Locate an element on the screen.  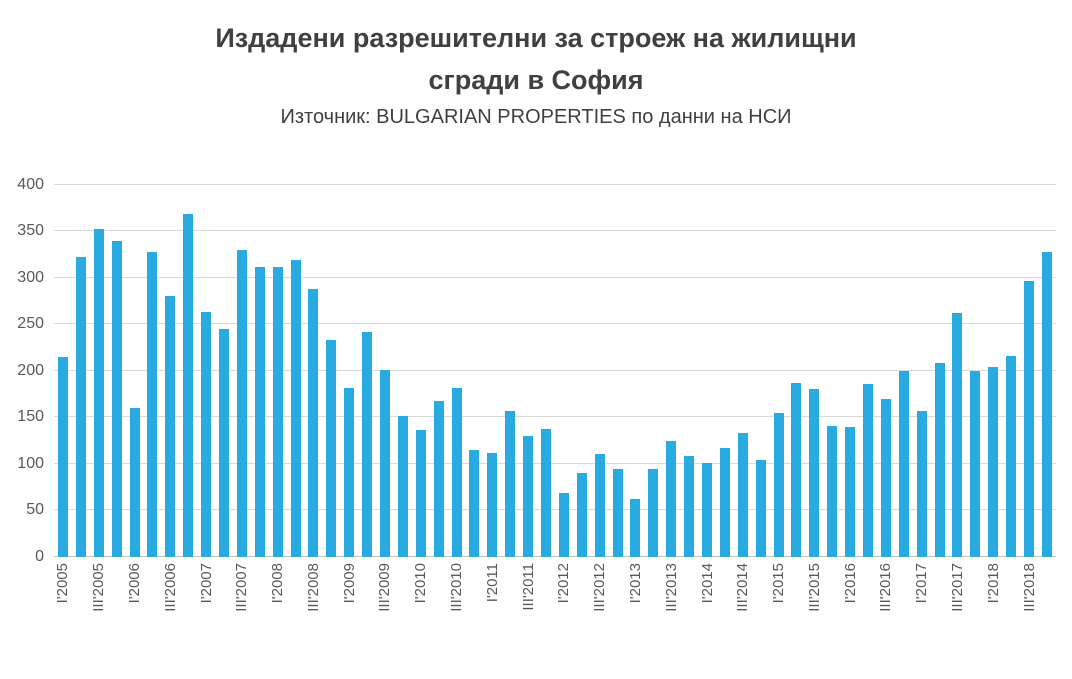
x-tick-cell: I'2010 is located at coordinates (421, 606).